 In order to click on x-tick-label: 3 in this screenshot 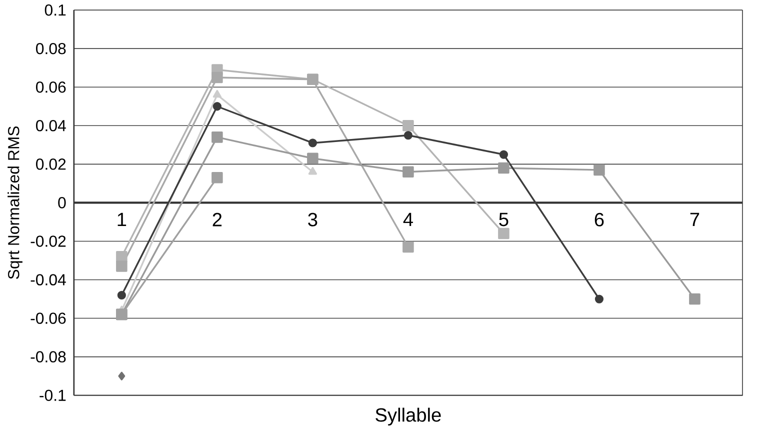, I will do `click(313, 219)`.